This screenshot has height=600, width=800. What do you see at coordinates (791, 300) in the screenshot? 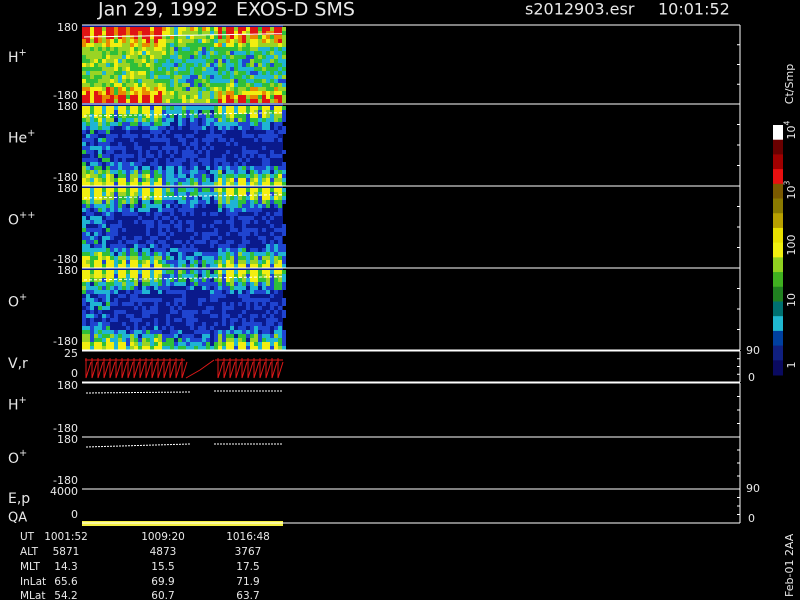
I see `colorbar-label: 10` at bounding box center [791, 300].